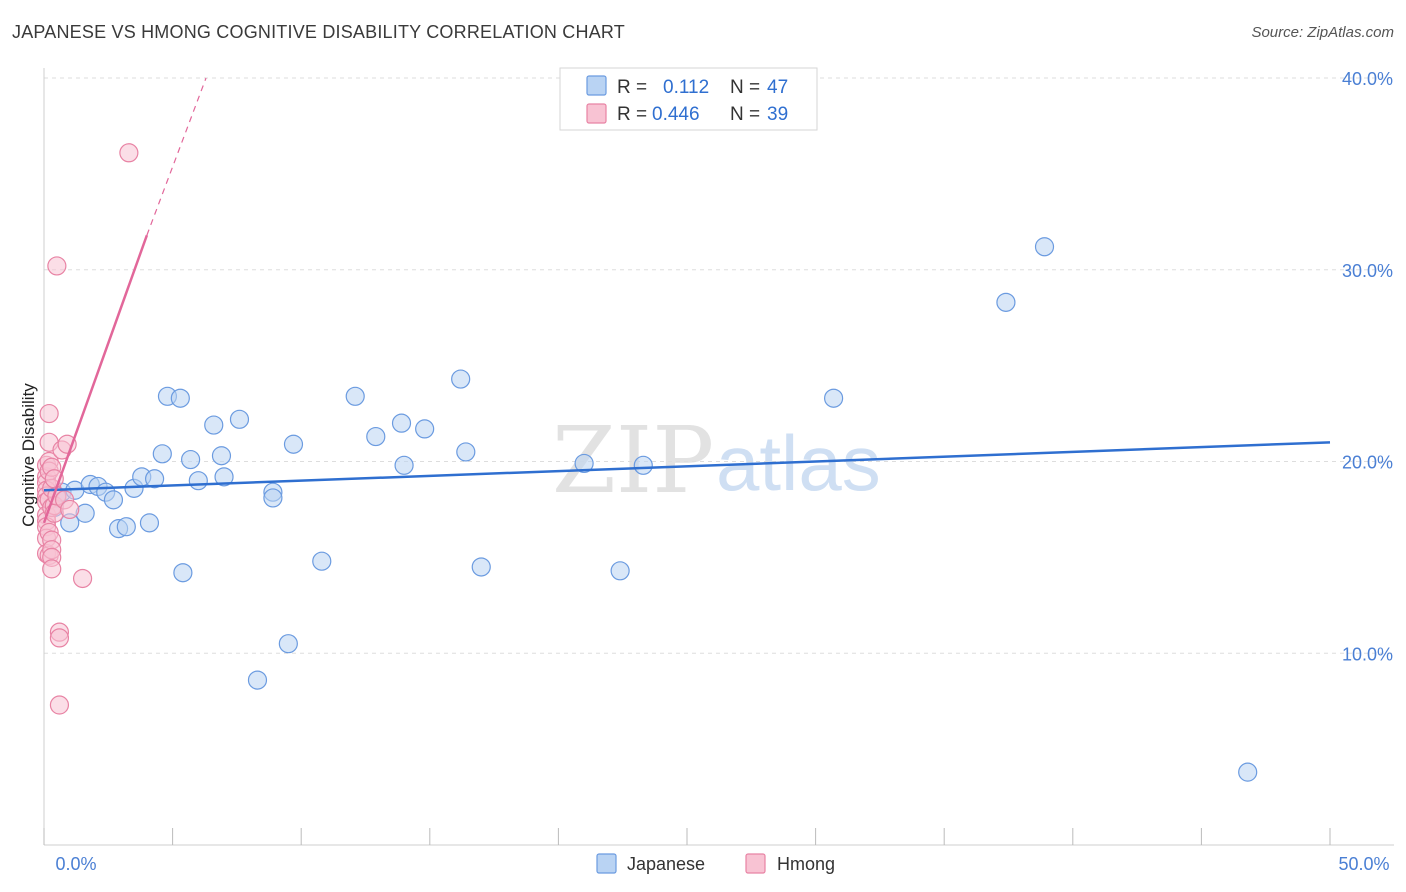 This screenshot has width=1406, height=892. Describe the element at coordinates (755, 863) in the screenshot. I see `series-legend-swatch-hmong` at that location.